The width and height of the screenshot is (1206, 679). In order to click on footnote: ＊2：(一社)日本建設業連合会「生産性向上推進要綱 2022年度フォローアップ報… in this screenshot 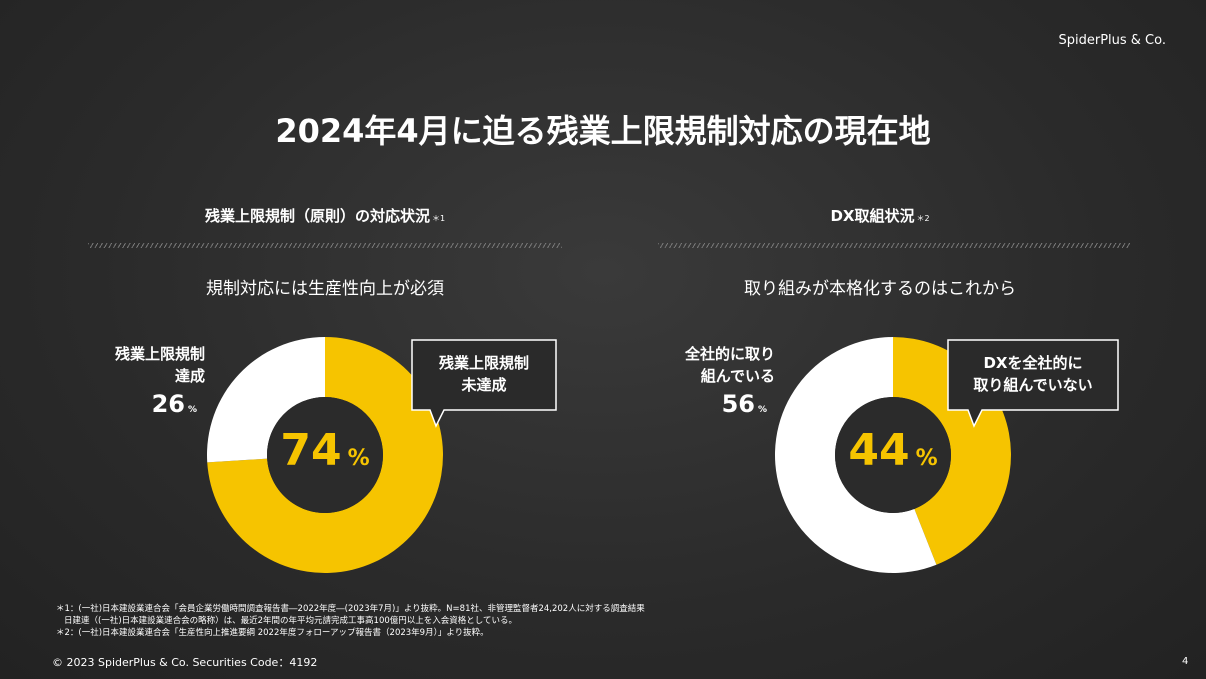, I will do `click(272, 633)`.